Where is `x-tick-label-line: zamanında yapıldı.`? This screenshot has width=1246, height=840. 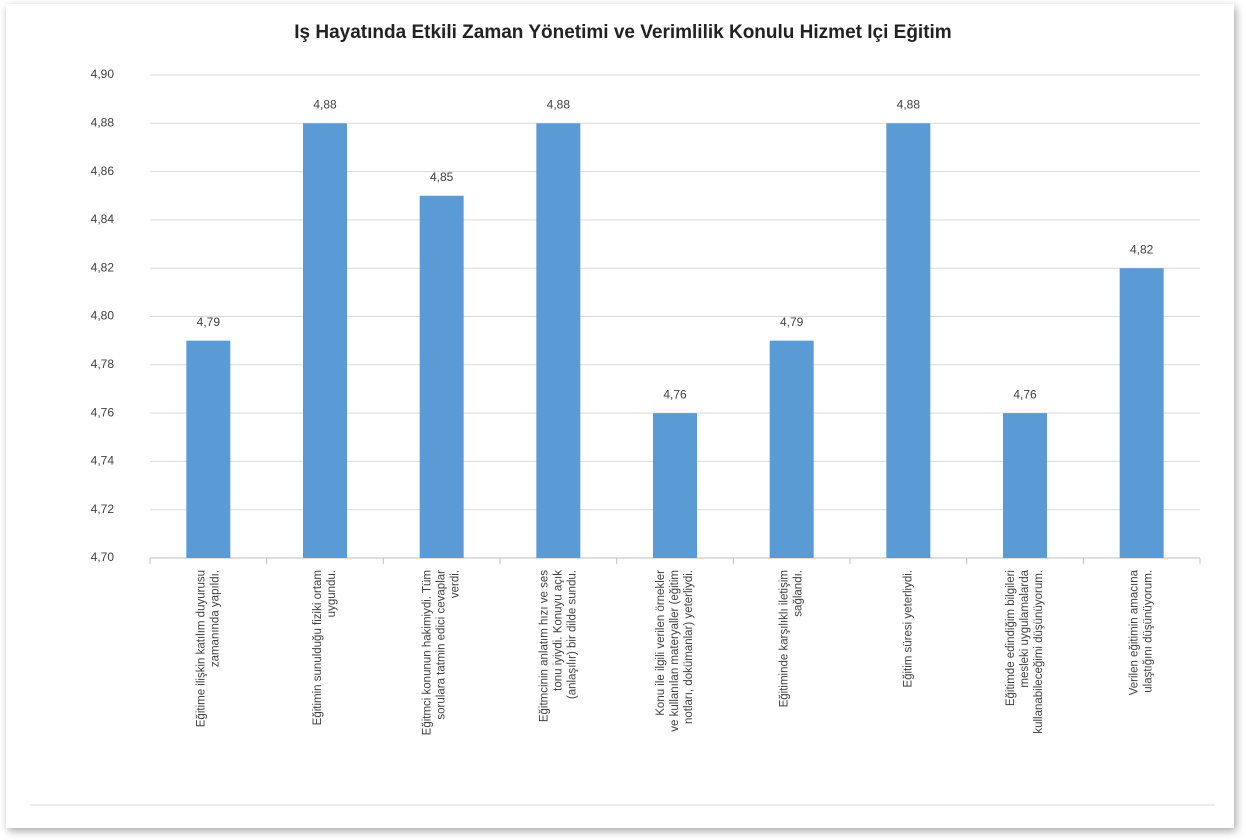
x-tick-label-line: zamanında yapıldı. is located at coordinates (215, 618).